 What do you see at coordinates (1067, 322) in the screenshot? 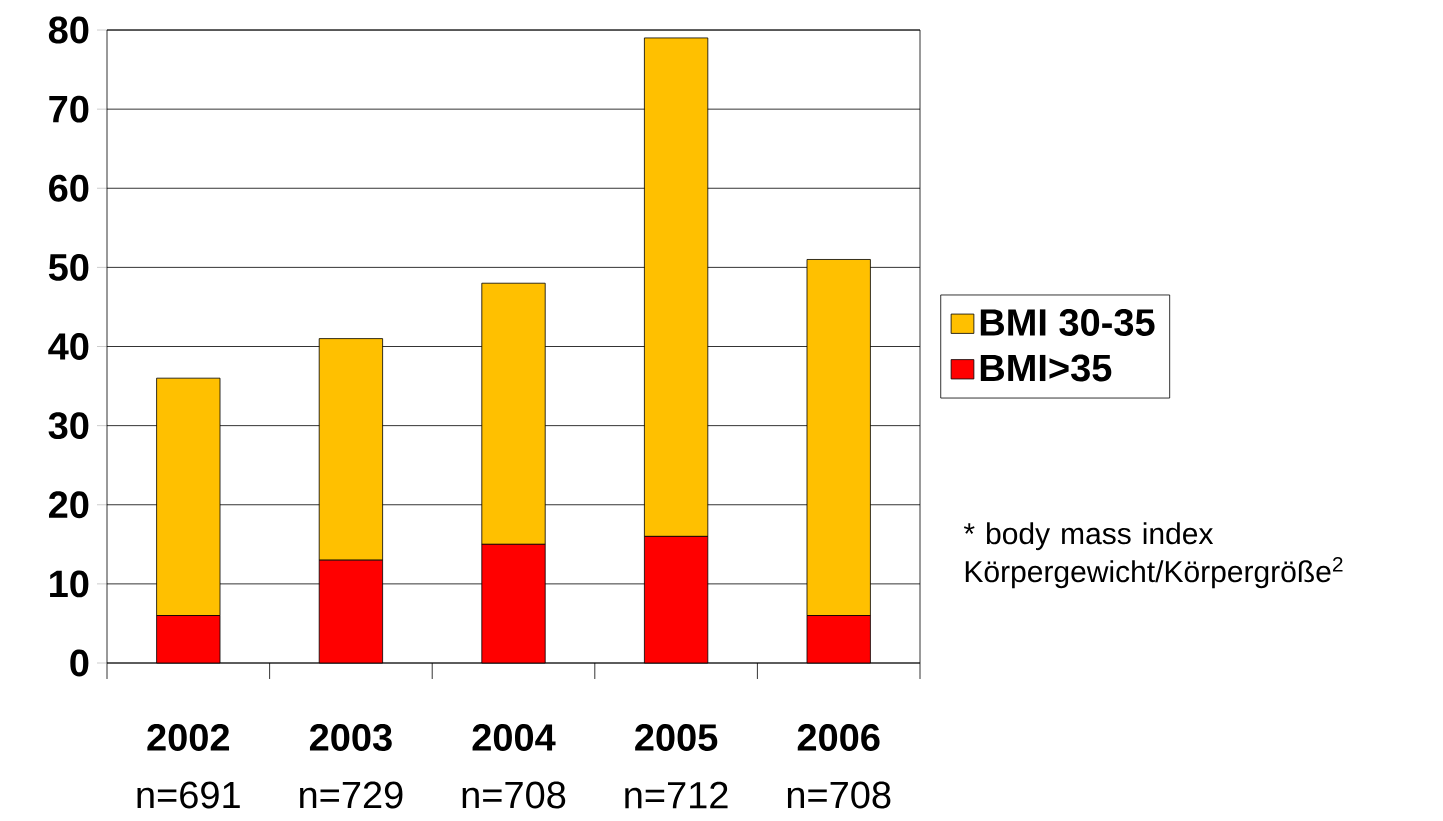
I see `legend-label: BMI 30-35` at bounding box center [1067, 322].